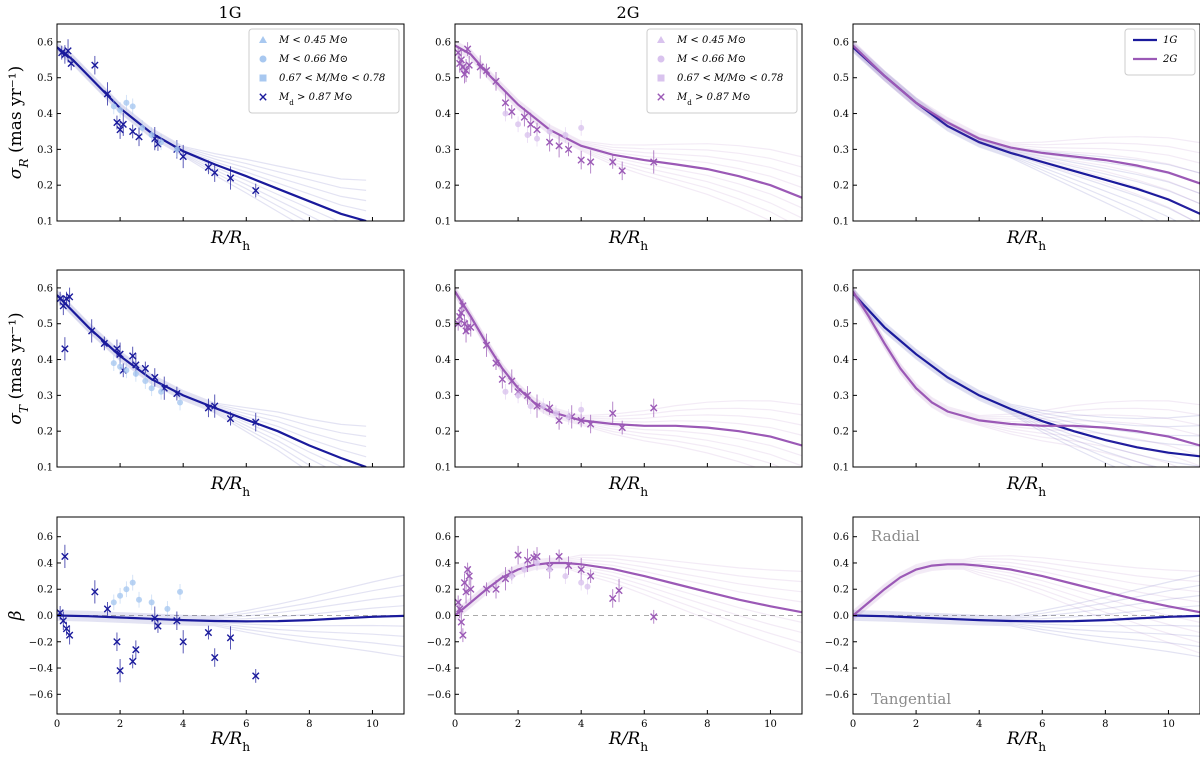 The height and width of the screenshot is (761, 1200). I want to click on x-tick-label: 10, so click(1168, 724).